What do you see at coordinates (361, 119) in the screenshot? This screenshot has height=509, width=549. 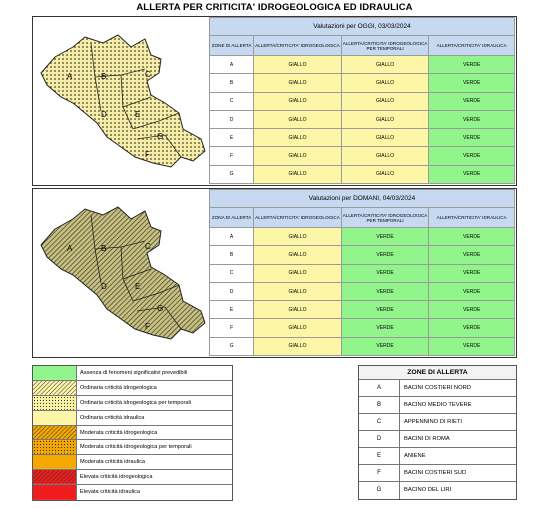 I see `table-row: D GIALLO GIALLO VERDE` at bounding box center [361, 119].